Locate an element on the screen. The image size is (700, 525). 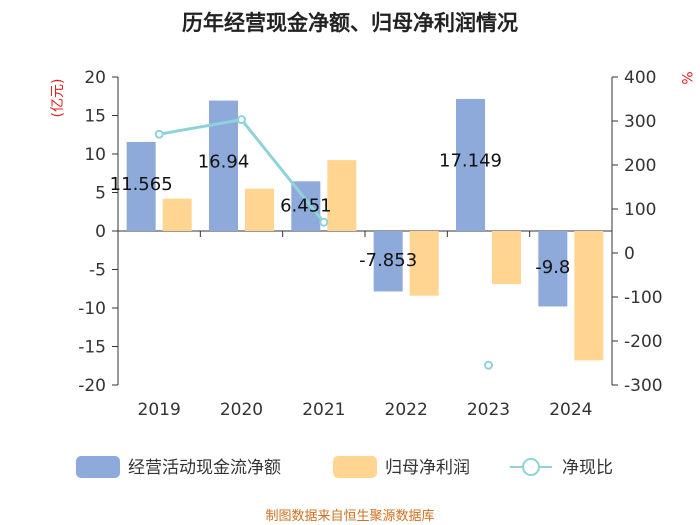
data-label: -7.853 is located at coordinates (388, 260).